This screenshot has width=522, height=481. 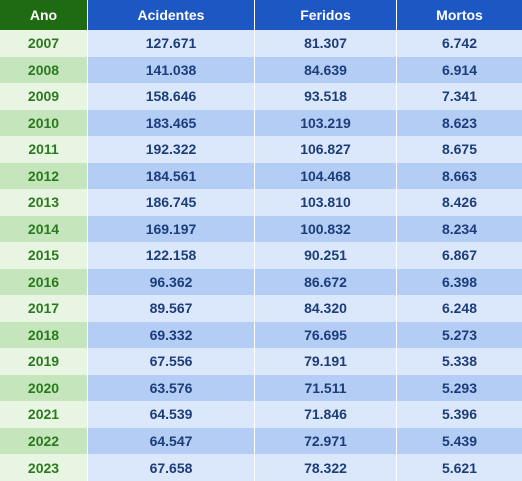 What do you see at coordinates (326, 308) in the screenshot?
I see `cell-feridos: 84.320` at bounding box center [326, 308].